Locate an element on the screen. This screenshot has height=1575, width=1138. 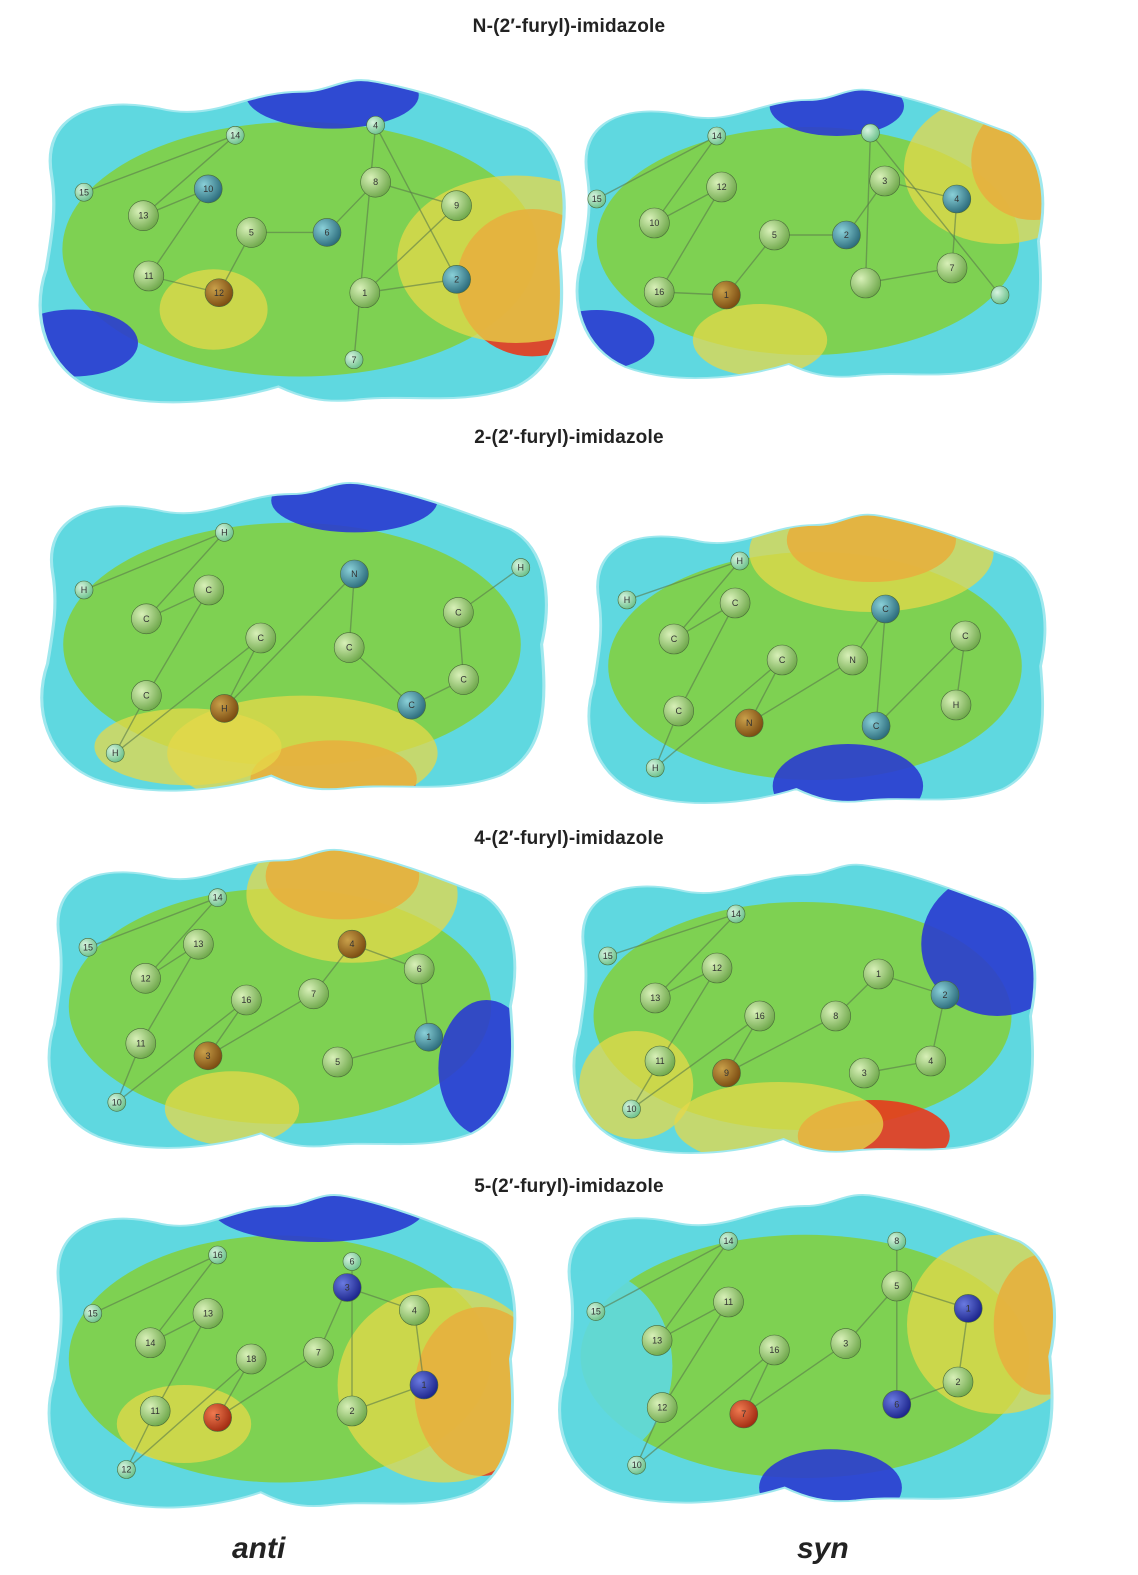
atom-label: 13 is located at coordinates (657, 1340).